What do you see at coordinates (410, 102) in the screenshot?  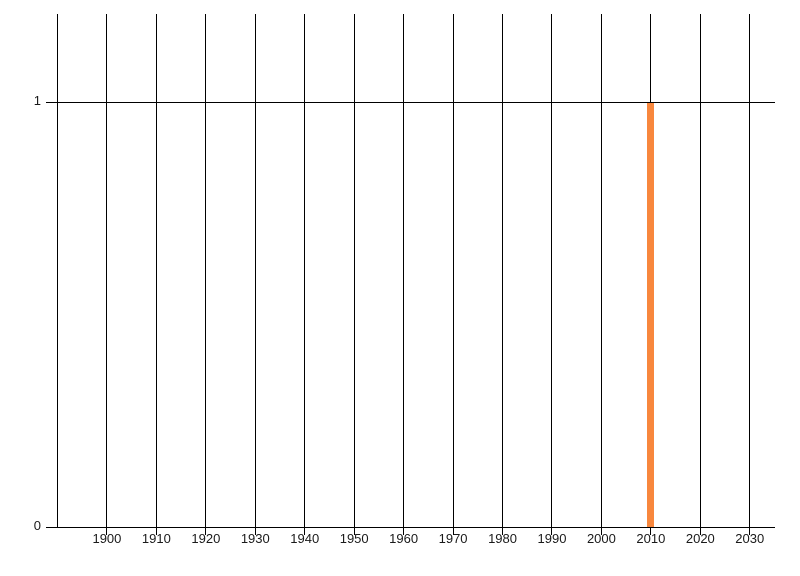 I see `y-gridline` at bounding box center [410, 102].